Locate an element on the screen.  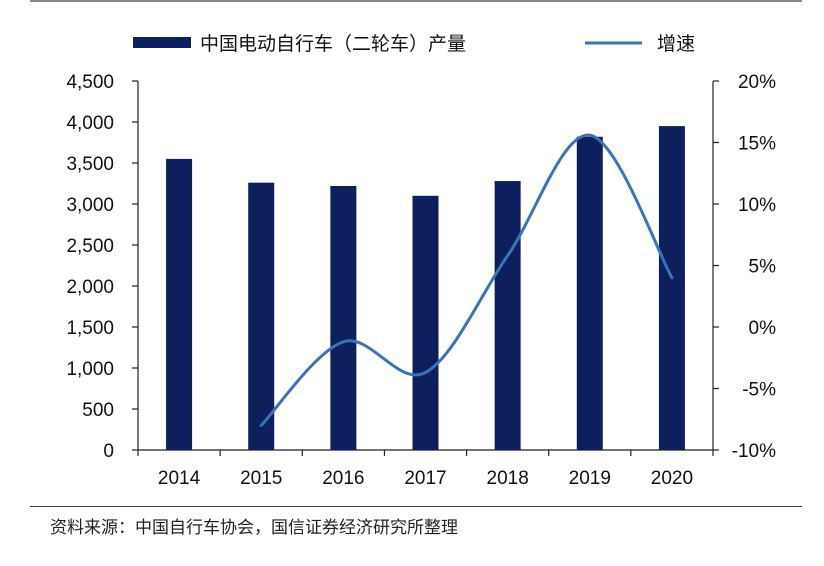
x-axis-tick-label: 2015 is located at coordinates (261, 478).